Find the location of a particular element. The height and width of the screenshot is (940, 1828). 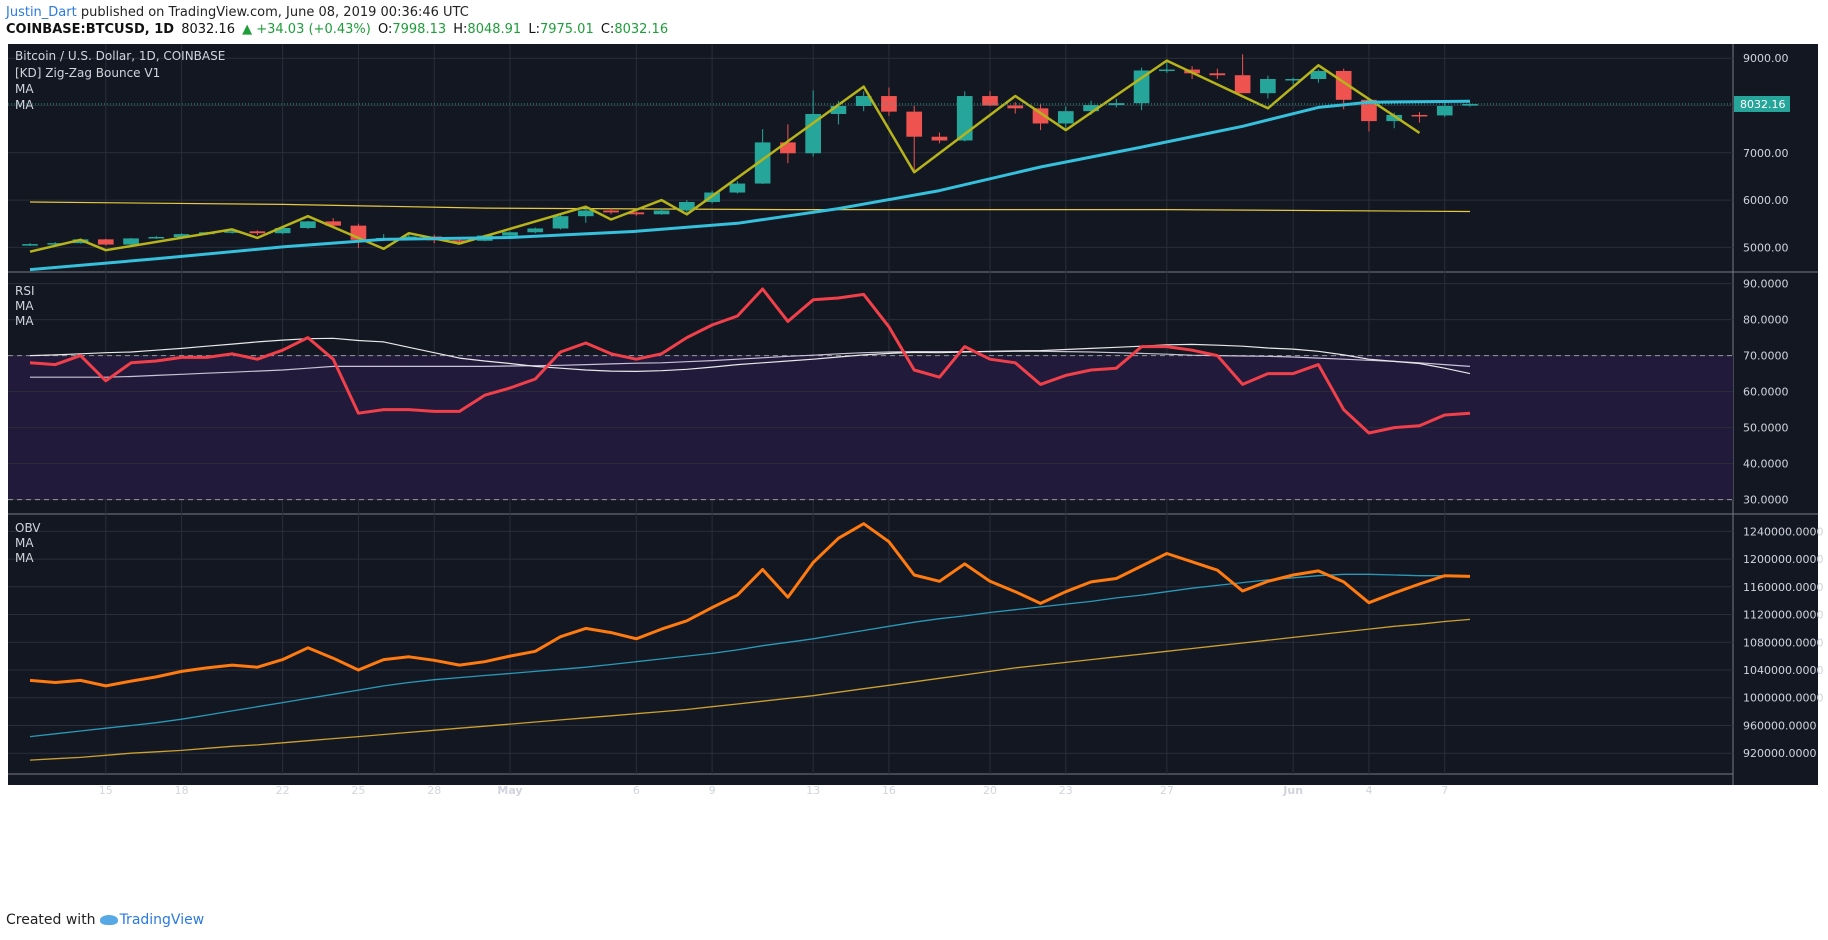

y-tick-label: 920000.0000 is located at coordinates (1779, 753).